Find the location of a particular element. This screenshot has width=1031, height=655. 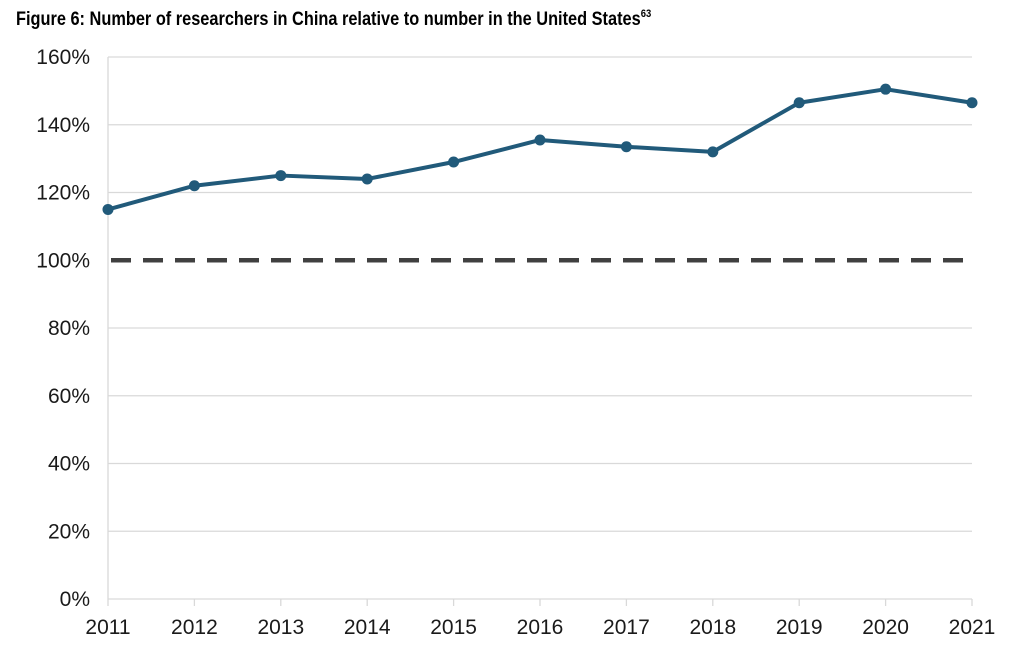

data-point-2012 is located at coordinates (194, 186).